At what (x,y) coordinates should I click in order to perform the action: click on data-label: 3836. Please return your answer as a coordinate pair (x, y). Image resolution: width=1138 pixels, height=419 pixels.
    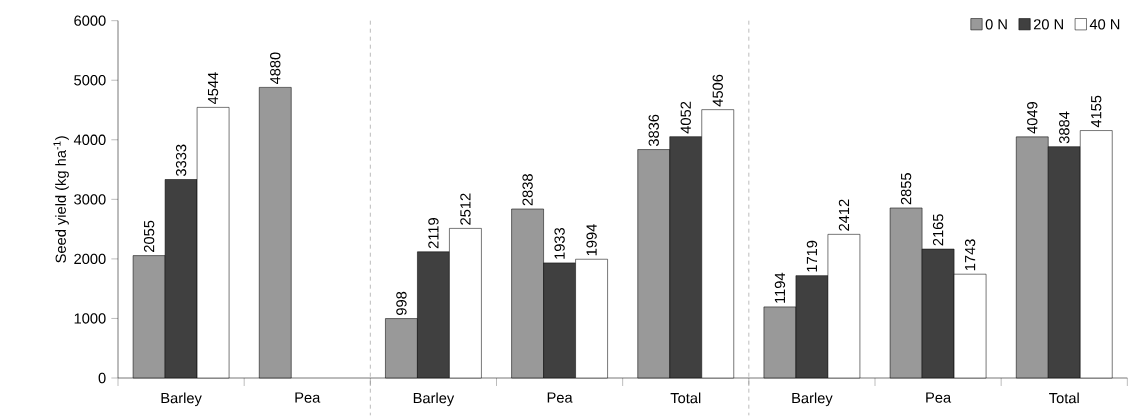
    Looking at the image, I should click on (653, 130).